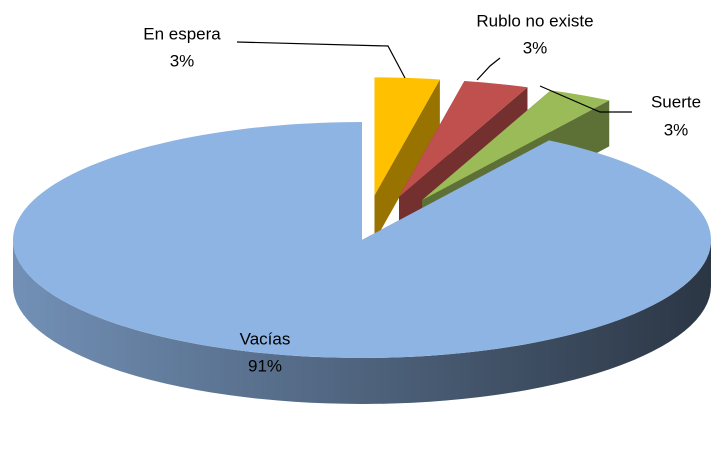 The width and height of the screenshot is (718, 461). Describe the element at coordinates (676, 101) in the screenshot. I see `slice-label: Suerte` at that location.